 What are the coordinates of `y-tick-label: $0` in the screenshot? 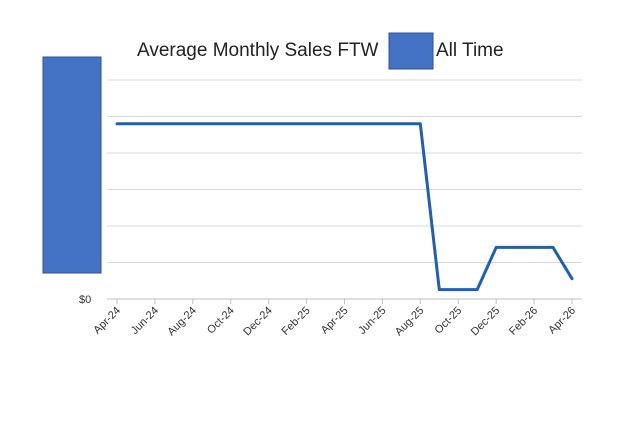 It's located at (85, 300).